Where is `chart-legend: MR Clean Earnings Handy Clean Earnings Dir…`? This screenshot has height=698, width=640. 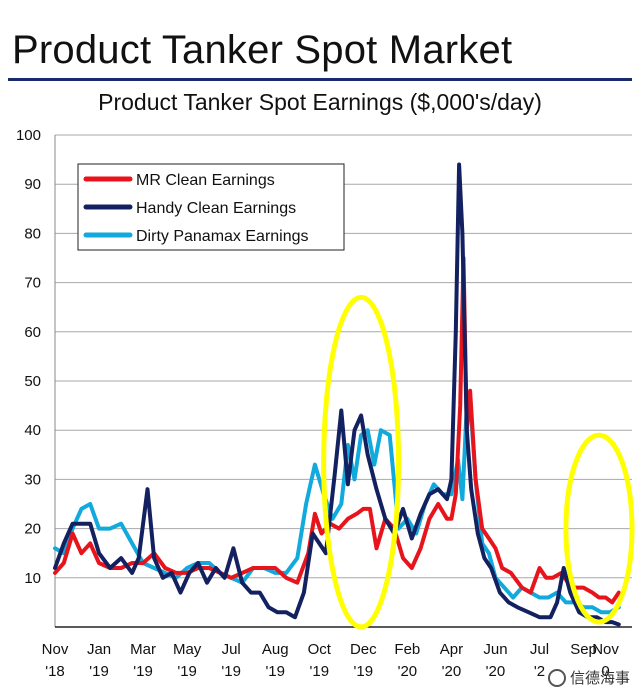
chart-legend: MR Clean Earnings Handy Clean Earnings Dir… is located at coordinates (211, 207).